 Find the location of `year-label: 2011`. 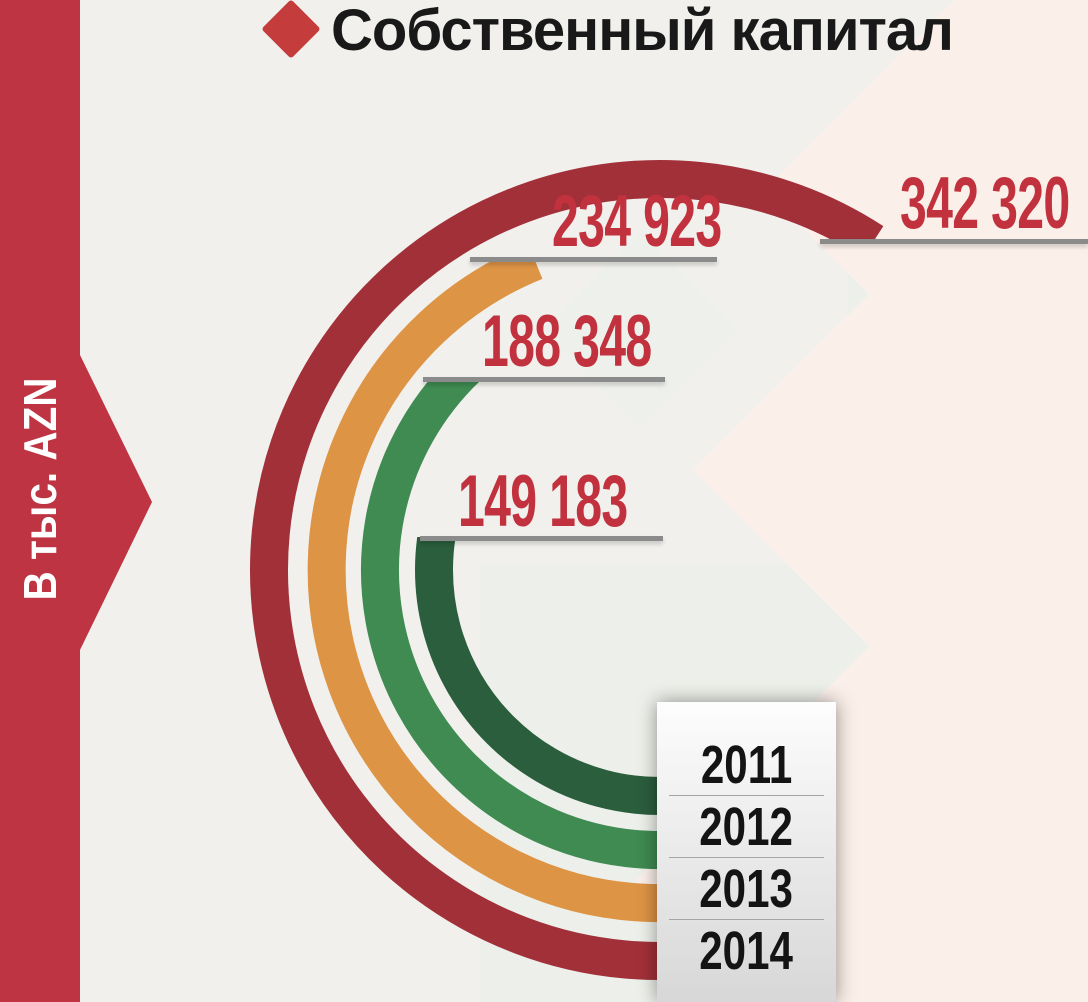

year-label: 2011 is located at coordinates (746, 764).